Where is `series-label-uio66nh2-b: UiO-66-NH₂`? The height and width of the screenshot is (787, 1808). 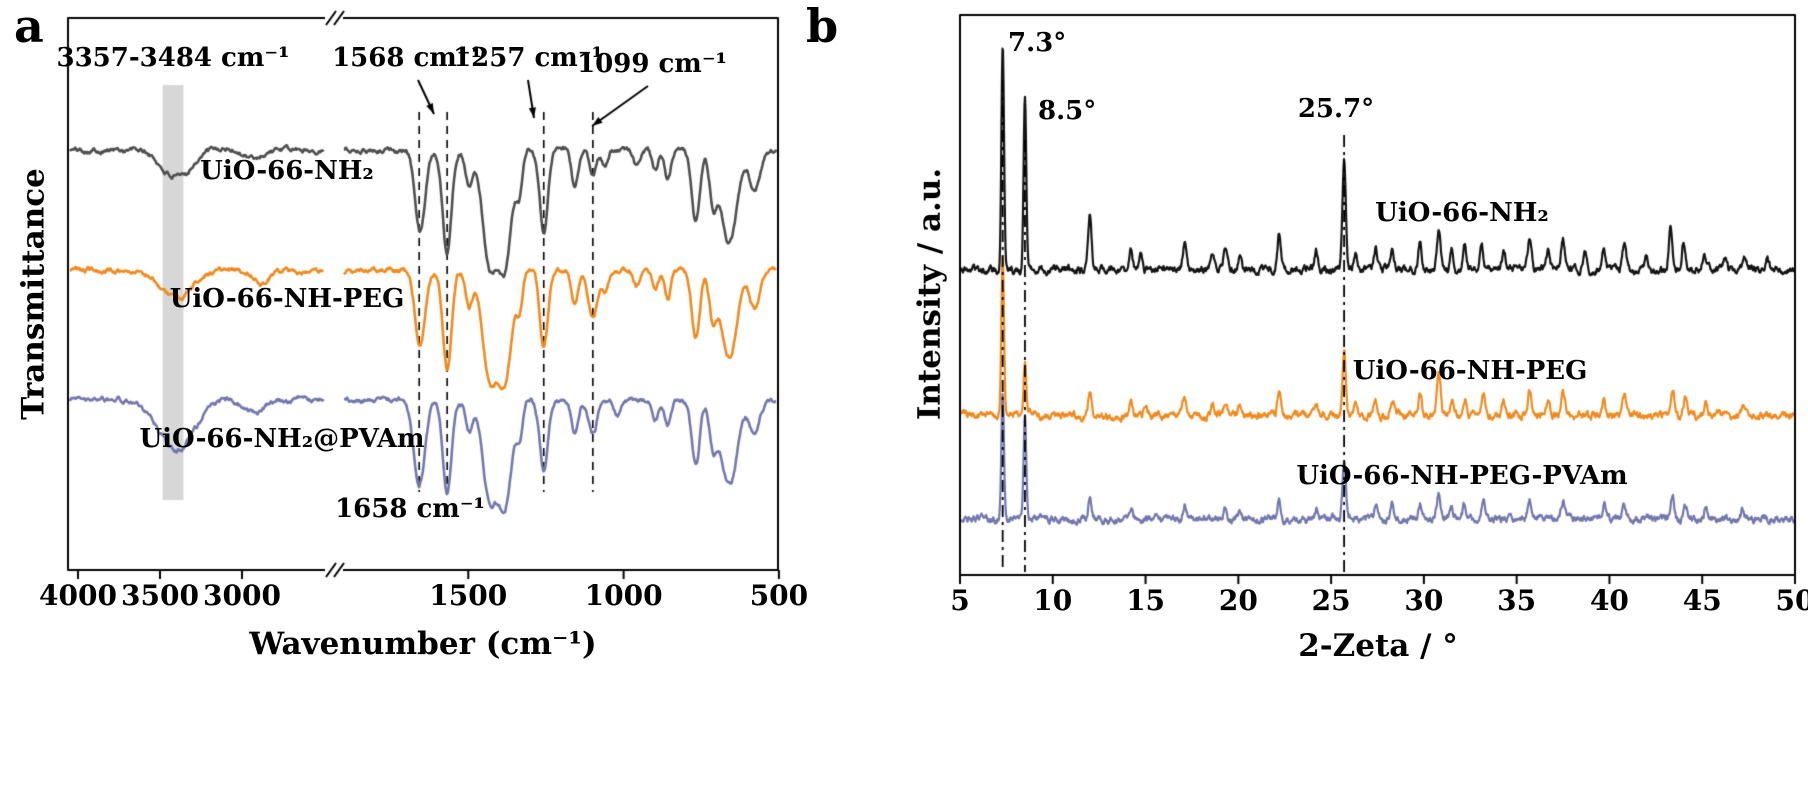
series-label-uio66nh2-b: UiO-66-NH₂ is located at coordinates (1462, 213).